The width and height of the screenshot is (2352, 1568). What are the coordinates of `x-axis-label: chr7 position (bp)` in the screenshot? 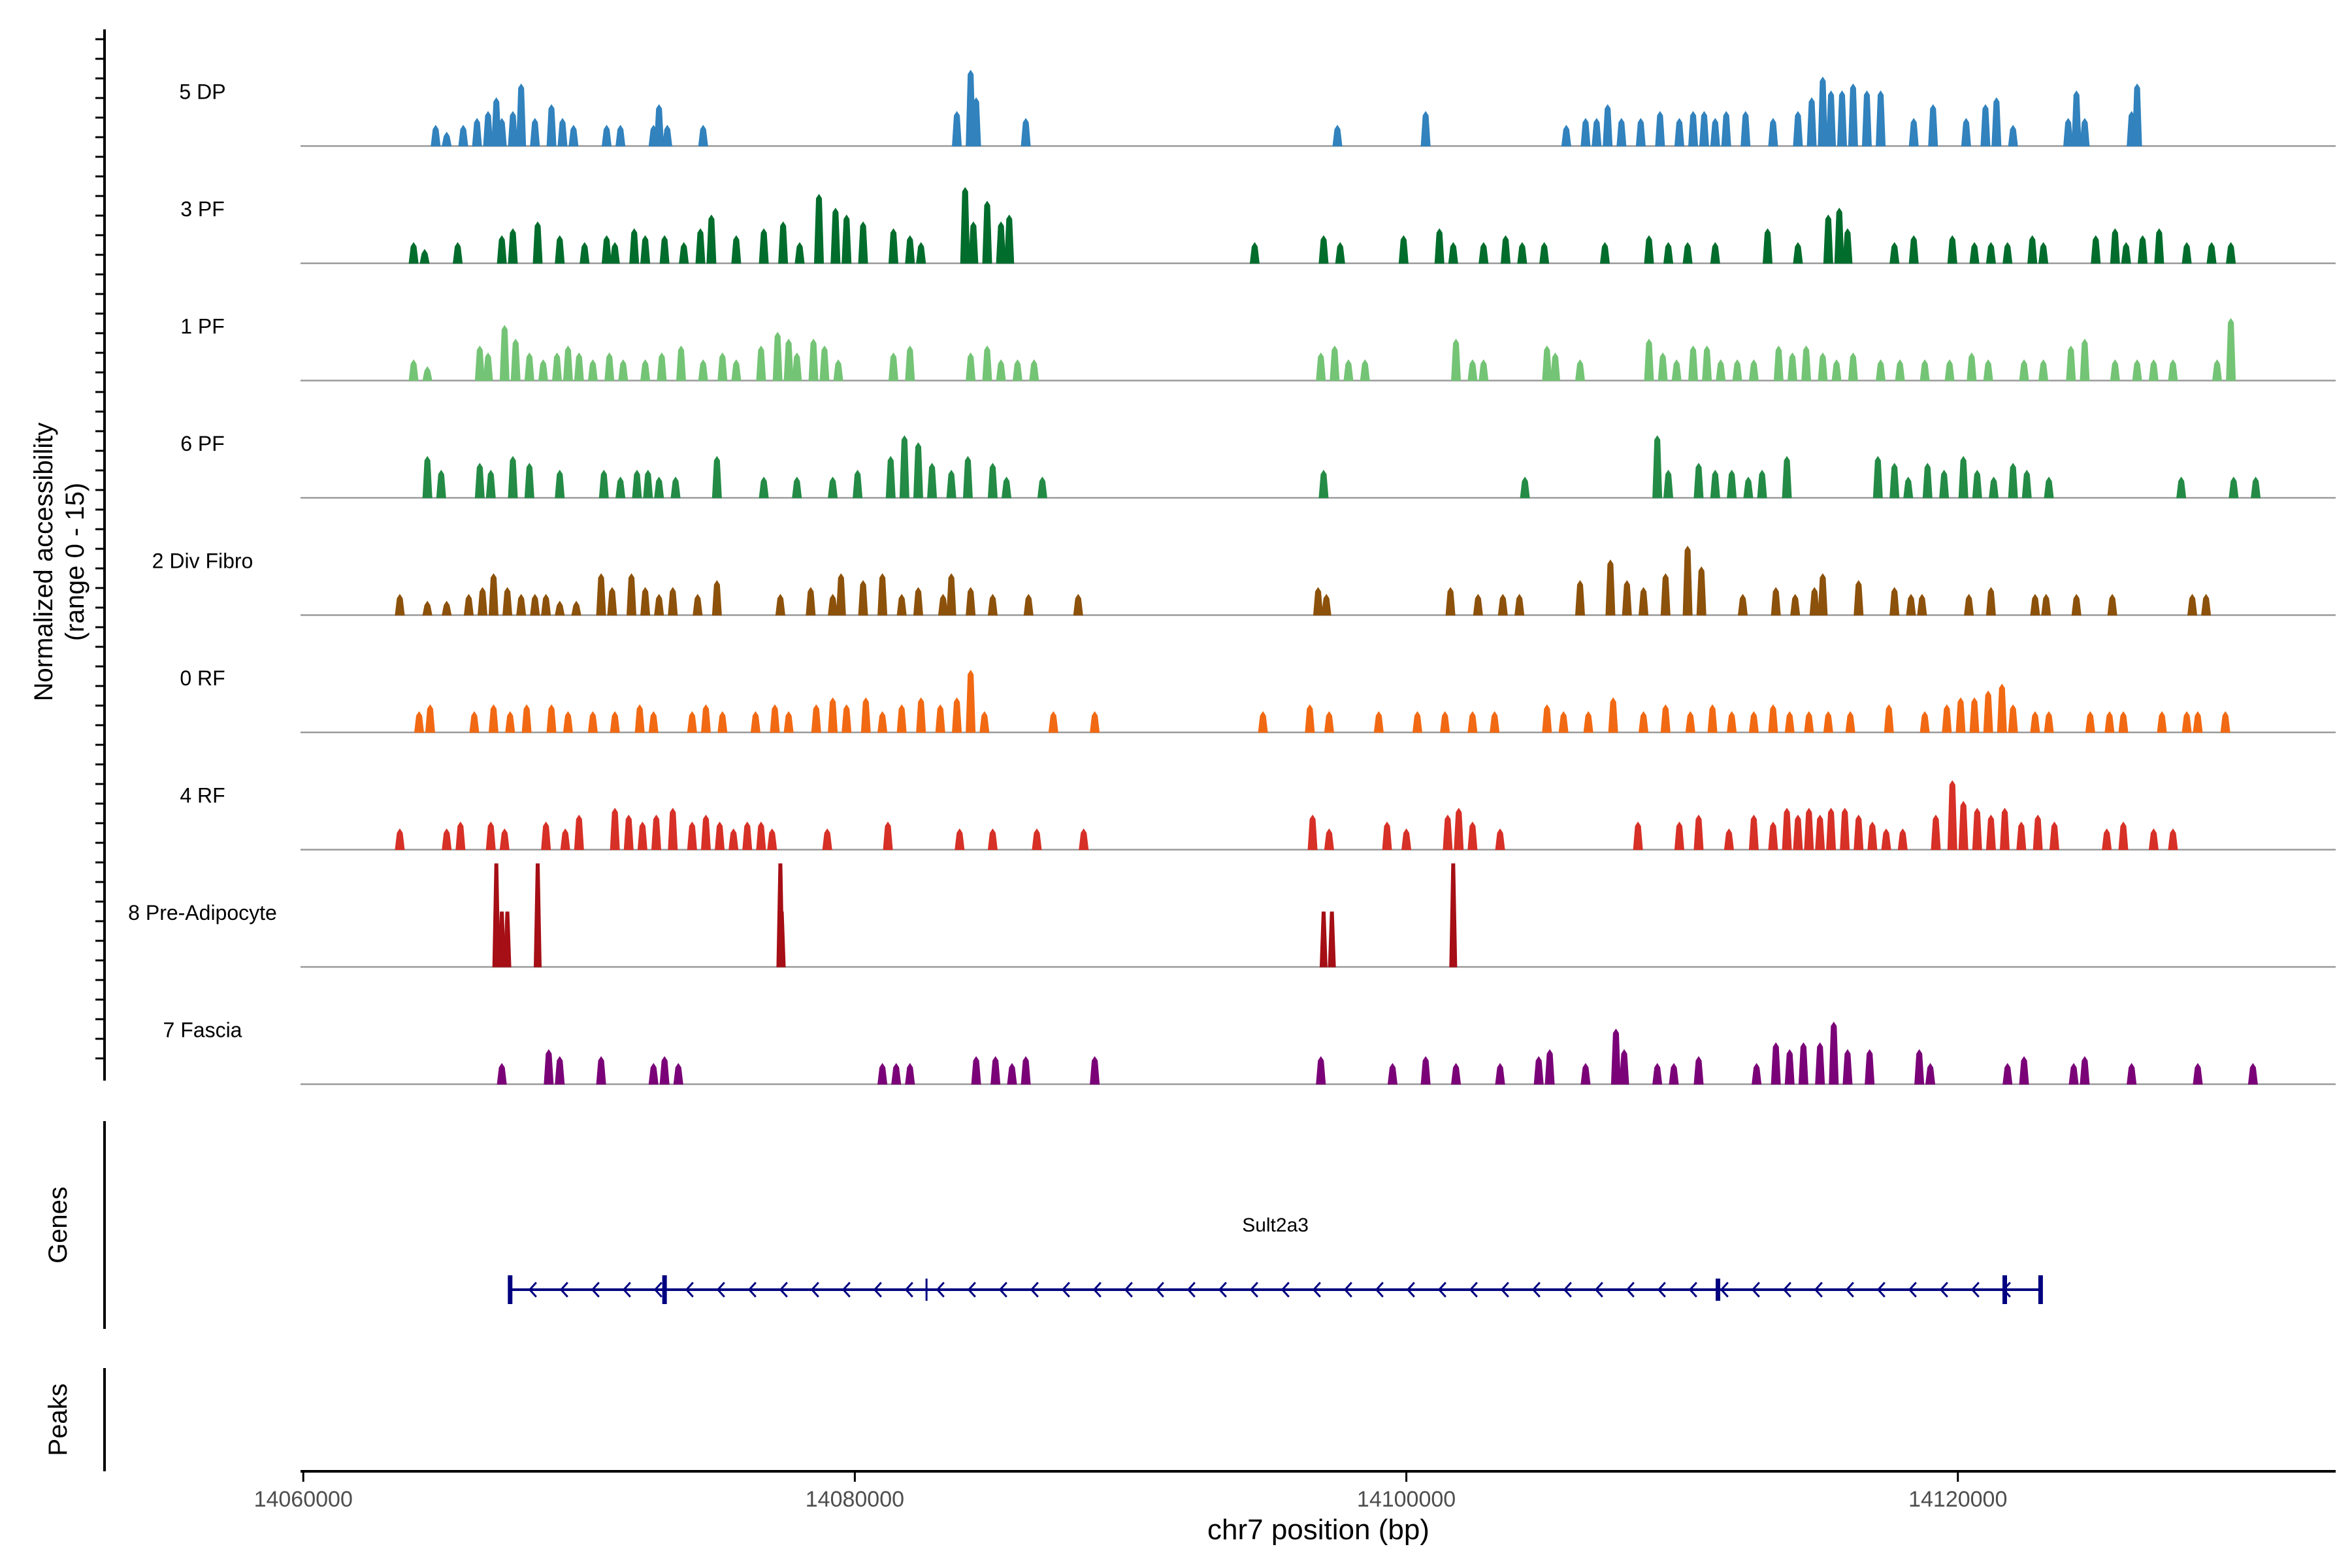 It's located at (1318, 1530).